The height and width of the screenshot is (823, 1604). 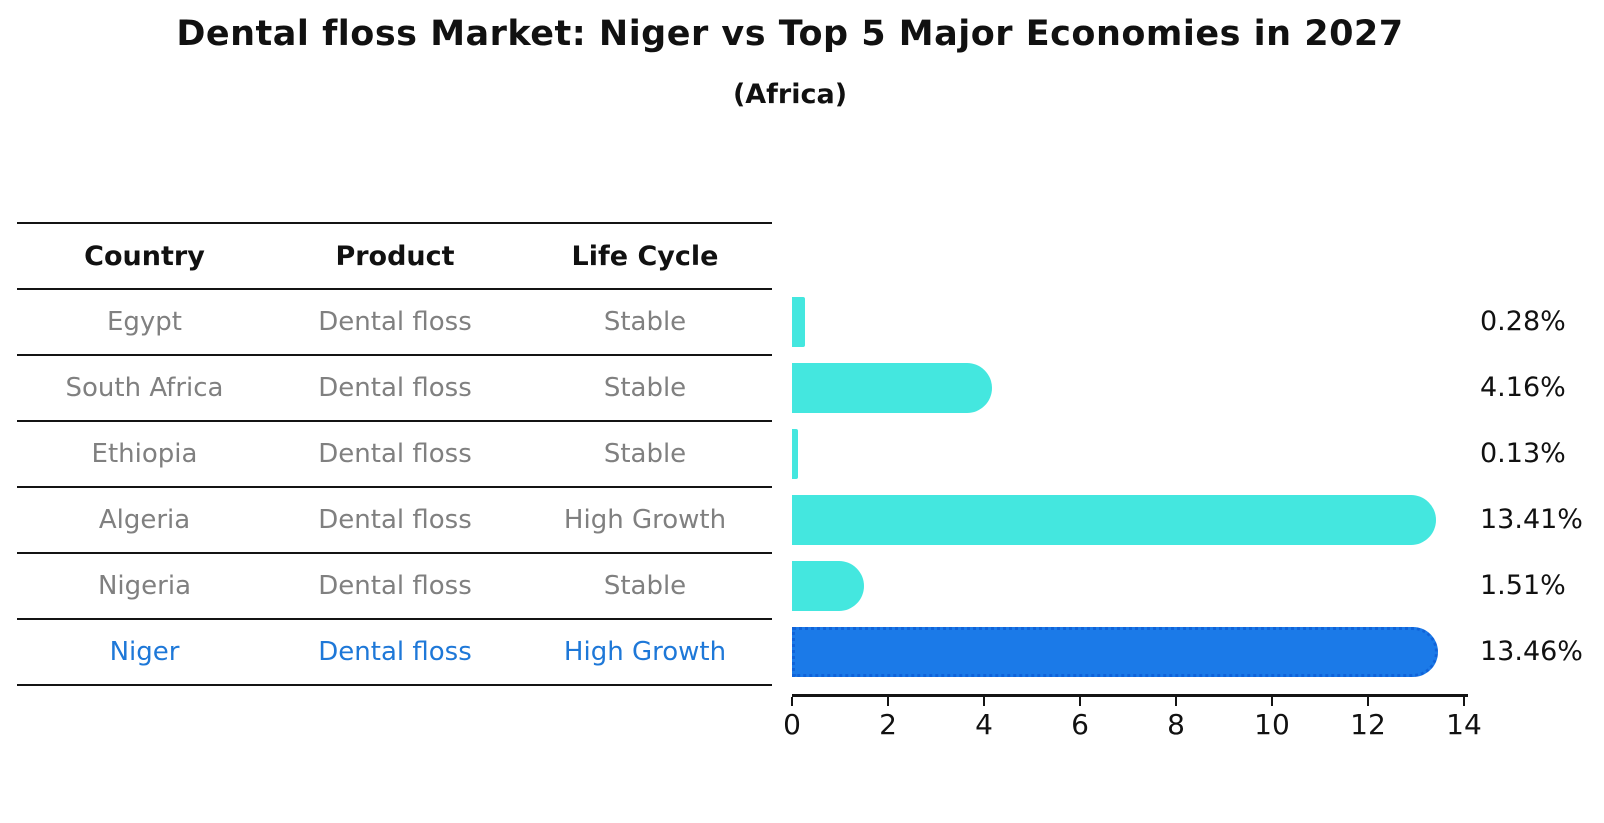 I want to click on bar-row-egypt: 0.28%, so click(x=1198, y=322).